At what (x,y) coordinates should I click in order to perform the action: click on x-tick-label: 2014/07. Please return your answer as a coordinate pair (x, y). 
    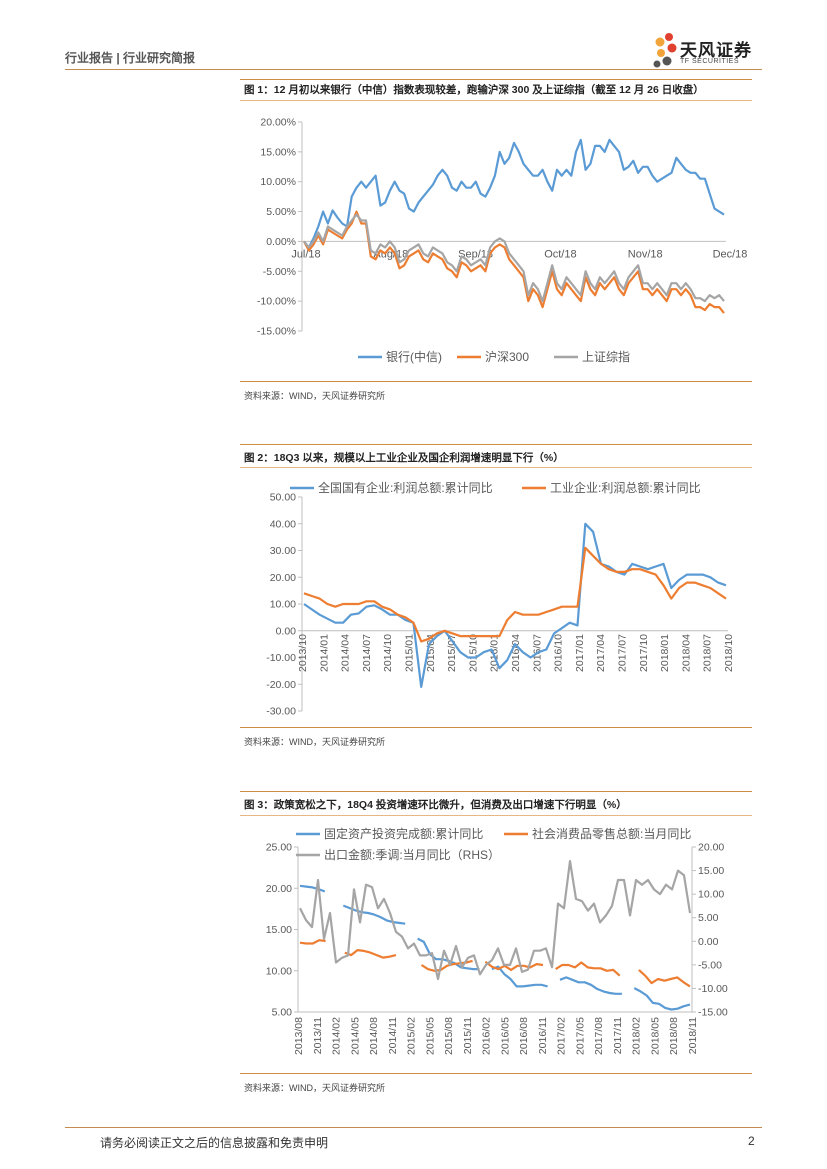
    Looking at the image, I should click on (367, 653).